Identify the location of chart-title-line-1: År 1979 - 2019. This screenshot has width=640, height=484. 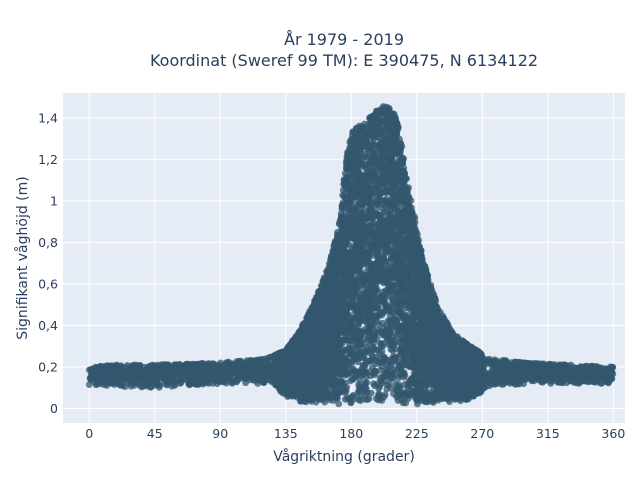
(344, 39).